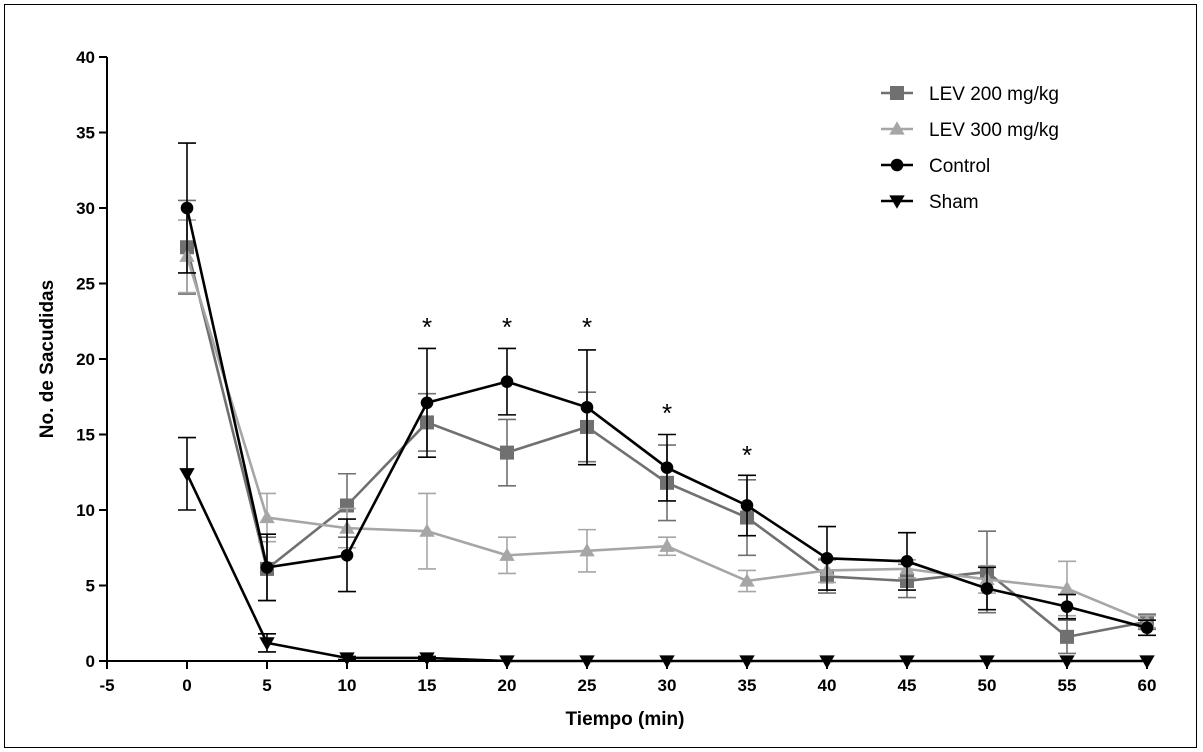  Describe the element at coordinates (994, 130) in the screenshot. I see `legend-label: LEV 300 mg/kg` at that location.